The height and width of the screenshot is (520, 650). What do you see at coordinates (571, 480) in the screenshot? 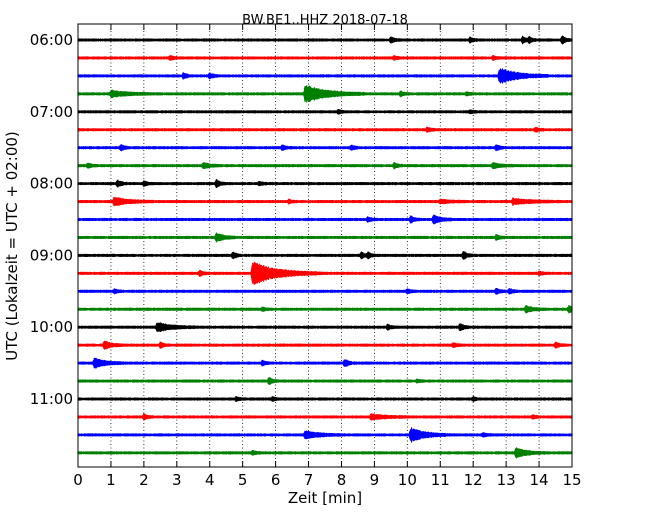
I see `x-tick-label: 15` at bounding box center [571, 480].